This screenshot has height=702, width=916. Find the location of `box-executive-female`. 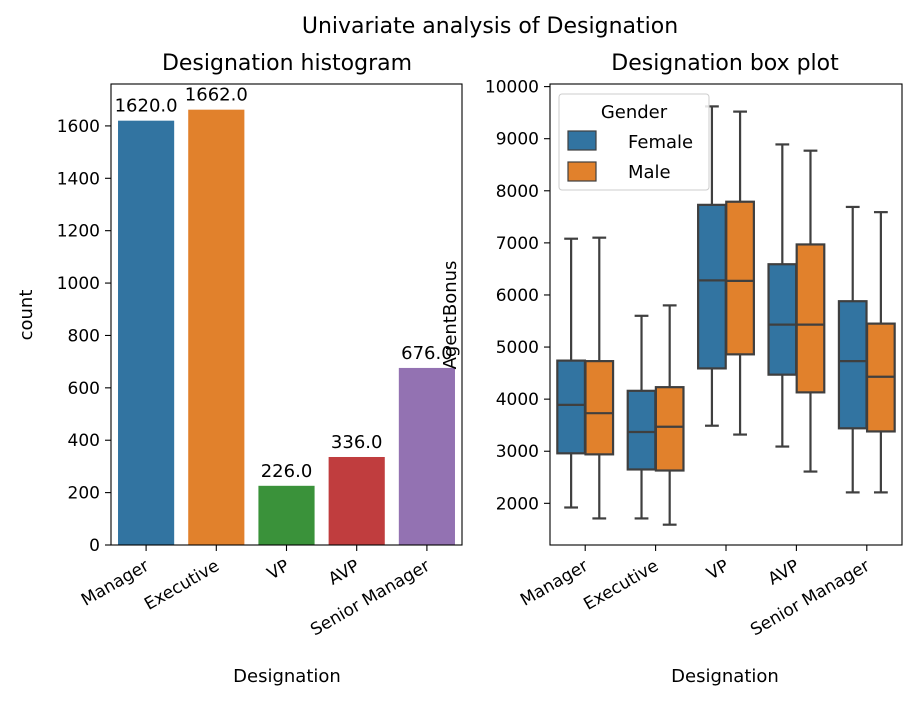

box-executive-female is located at coordinates (641, 417).